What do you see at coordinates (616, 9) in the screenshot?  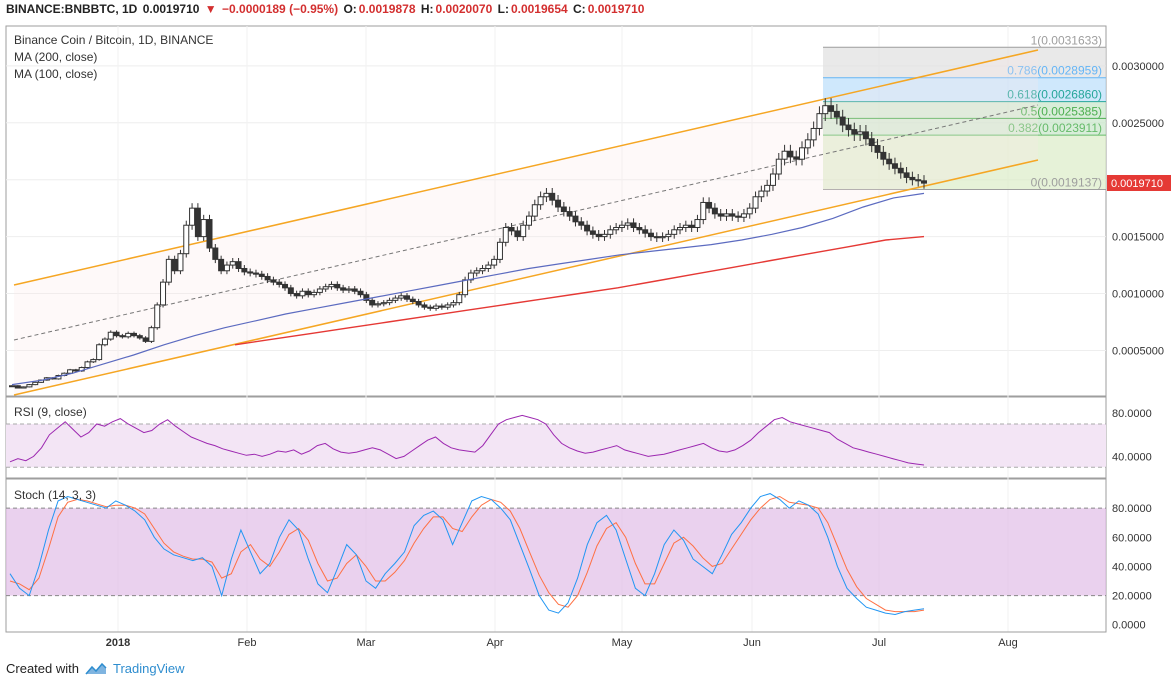 I see `close-value: 0.0019710` at bounding box center [616, 9].